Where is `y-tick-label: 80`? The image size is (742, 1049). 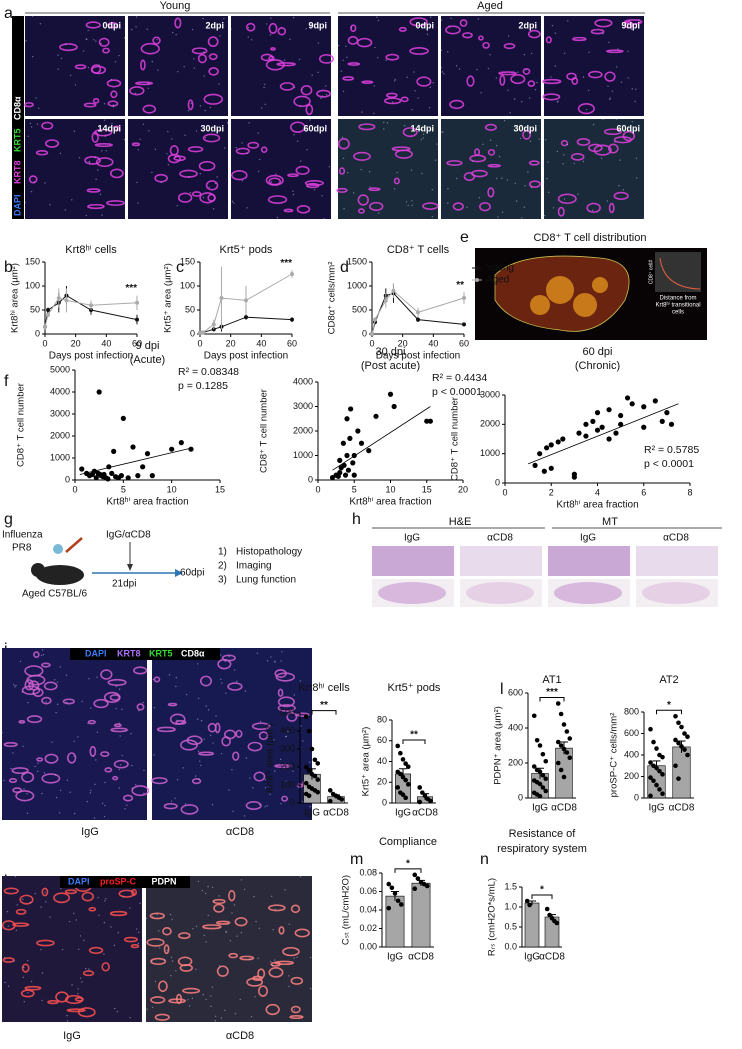
y-tick-label: 80 is located at coordinates (382, 719).